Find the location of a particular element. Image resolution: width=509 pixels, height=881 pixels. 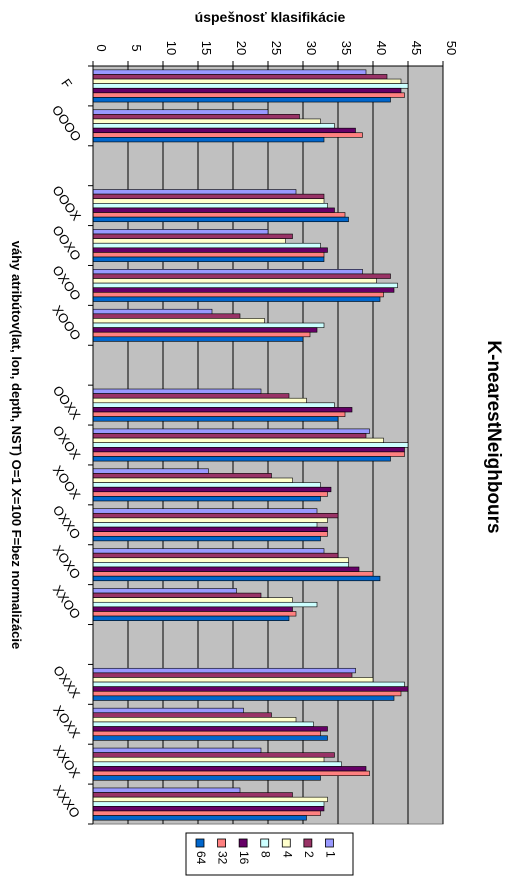

category-label: OXXX is located at coordinates (66, 682).